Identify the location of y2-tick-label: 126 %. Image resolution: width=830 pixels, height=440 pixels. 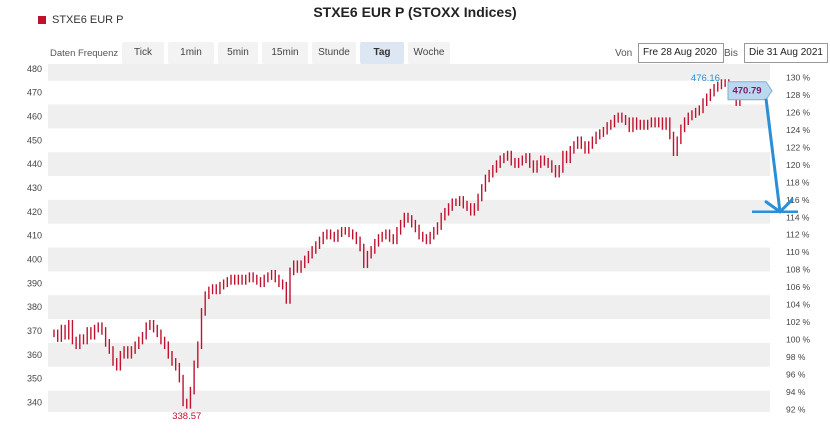
(798, 112).